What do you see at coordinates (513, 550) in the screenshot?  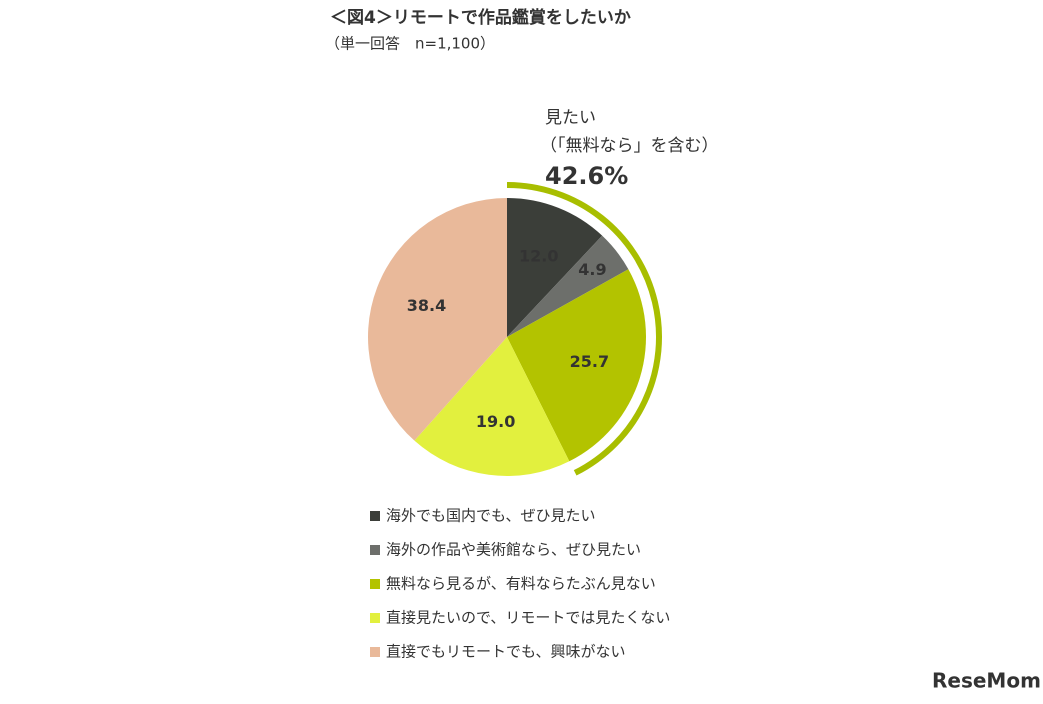 I see `legend-label: 海外の作品や美術館なら、ぜひ見たい` at bounding box center [513, 550].